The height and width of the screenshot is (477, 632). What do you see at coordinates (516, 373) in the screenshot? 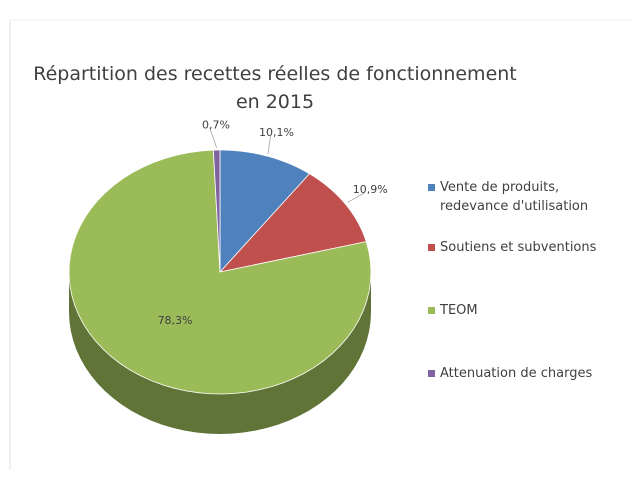
I see `legend-label: Attenuation de charges` at bounding box center [516, 373].